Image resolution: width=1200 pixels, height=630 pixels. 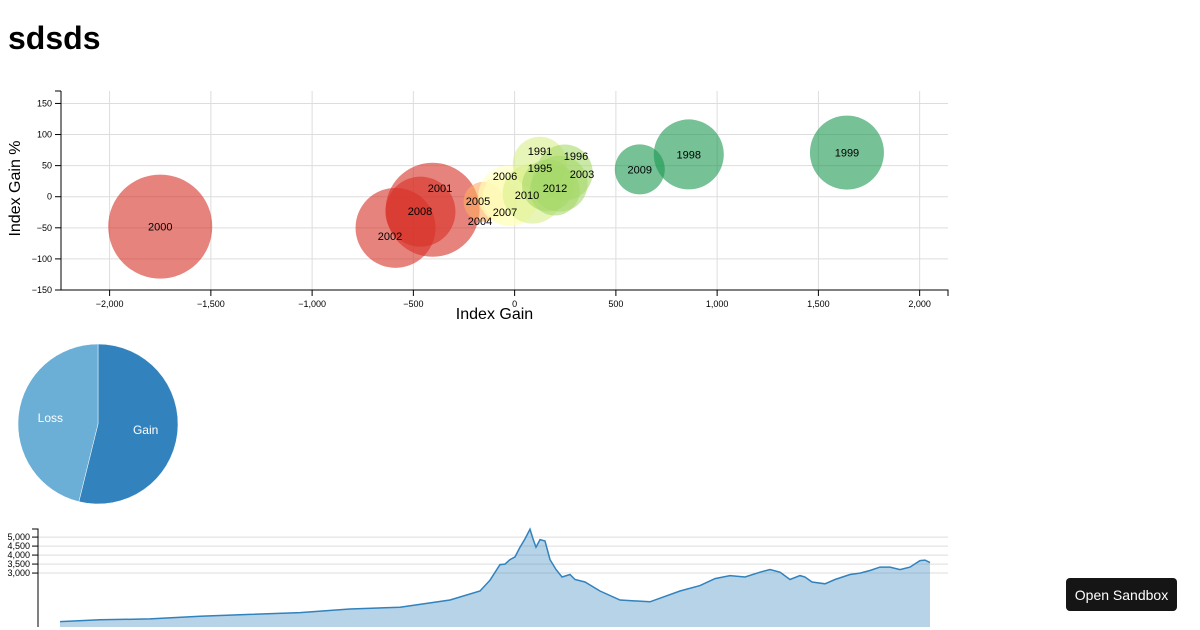 I want to click on x-tick-label: 500, so click(x=615, y=304).